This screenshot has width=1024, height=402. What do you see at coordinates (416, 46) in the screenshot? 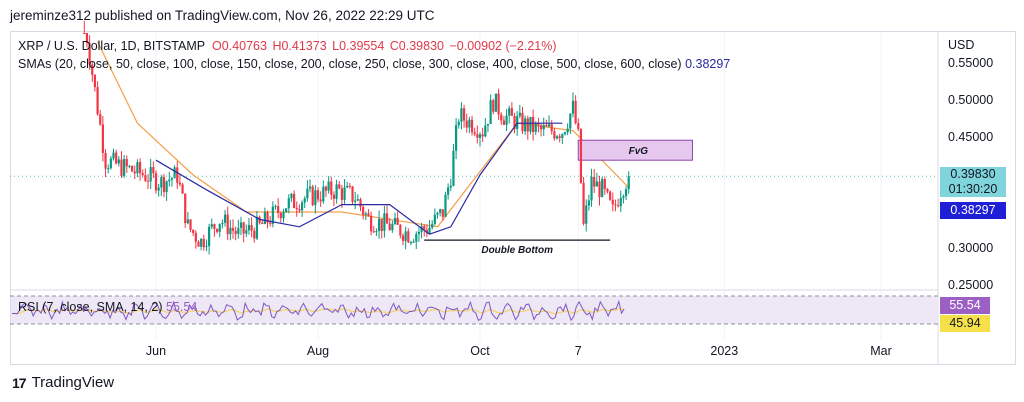
I see `close-value: C0.39830` at bounding box center [416, 46].